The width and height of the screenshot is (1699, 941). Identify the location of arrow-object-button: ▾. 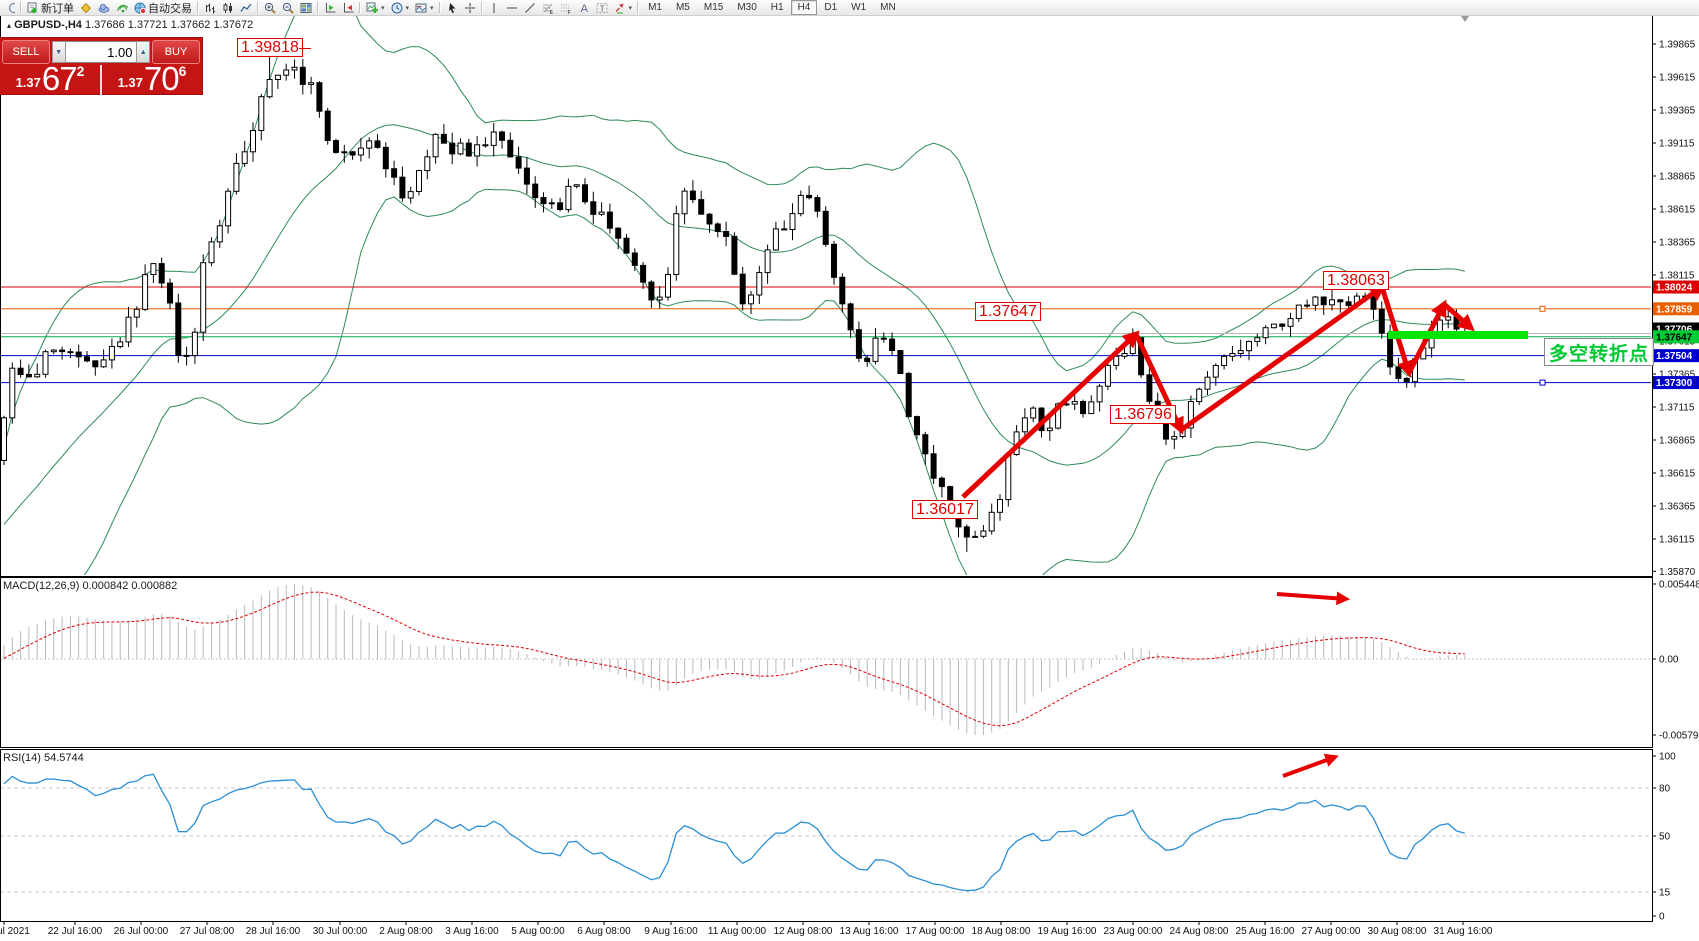
(623, 7).